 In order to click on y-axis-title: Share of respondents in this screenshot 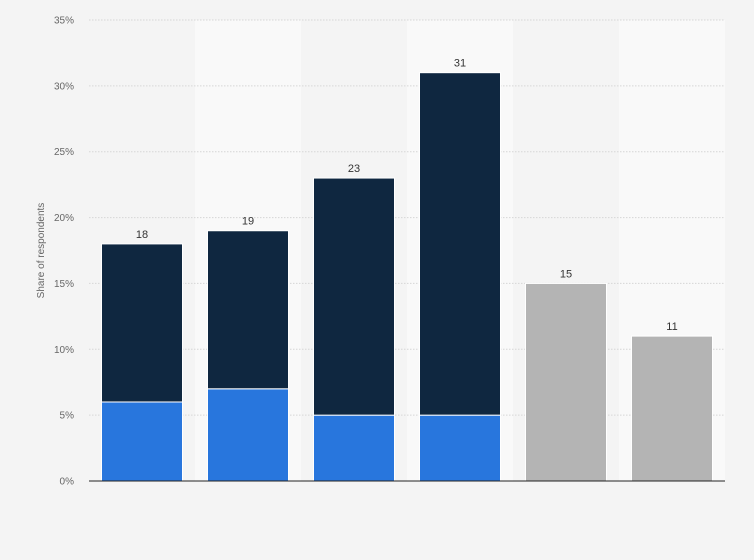, I will do `click(41, 251)`.